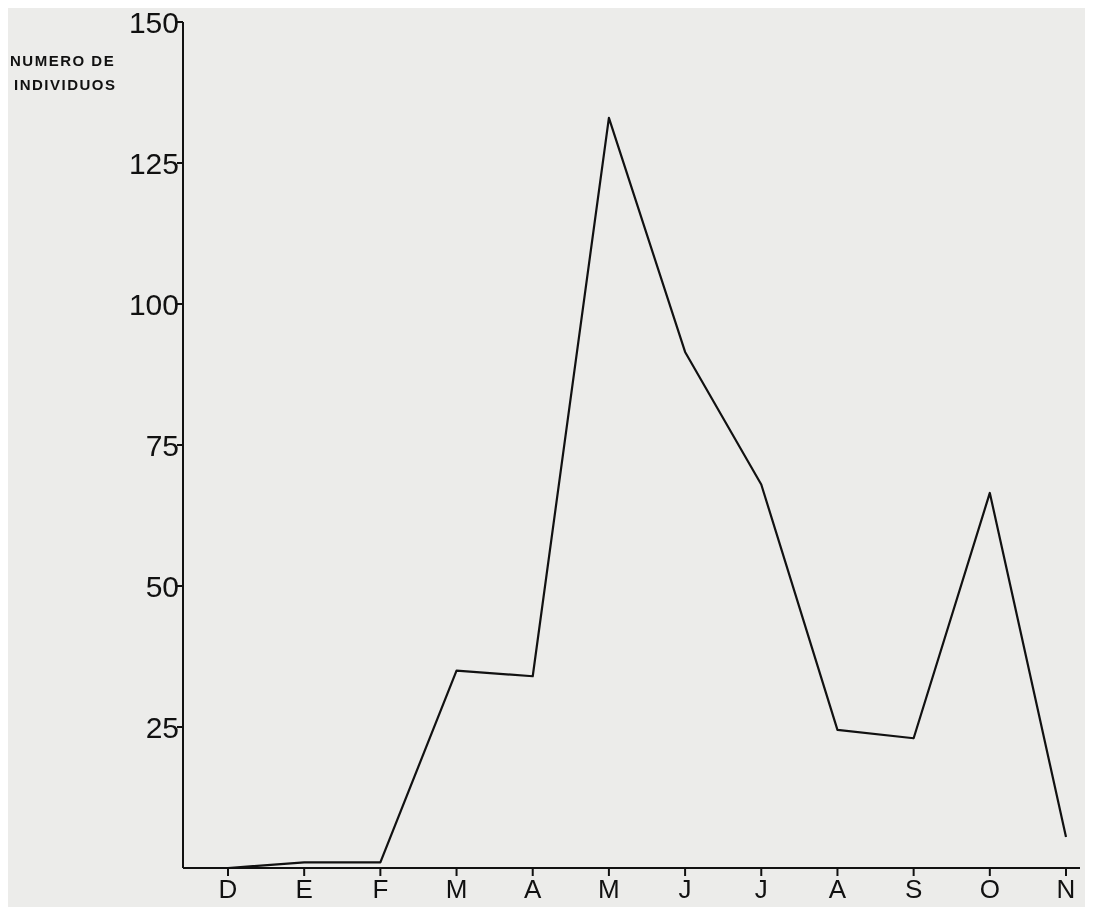 The image size is (1093, 915). What do you see at coordinates (63, 72) in the screenshot?
I see `y-axis-title: NUMERO DE INDIVIDUOS` at bounding box center [63, 72].